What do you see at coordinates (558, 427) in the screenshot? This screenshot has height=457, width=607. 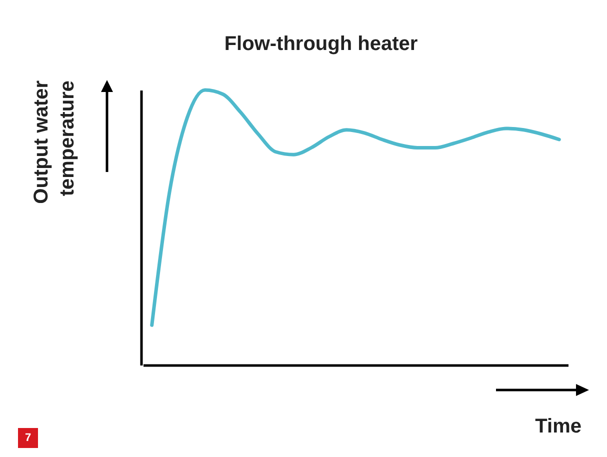 I see `x-axis-title: Time` at bounding box center [558, 427].